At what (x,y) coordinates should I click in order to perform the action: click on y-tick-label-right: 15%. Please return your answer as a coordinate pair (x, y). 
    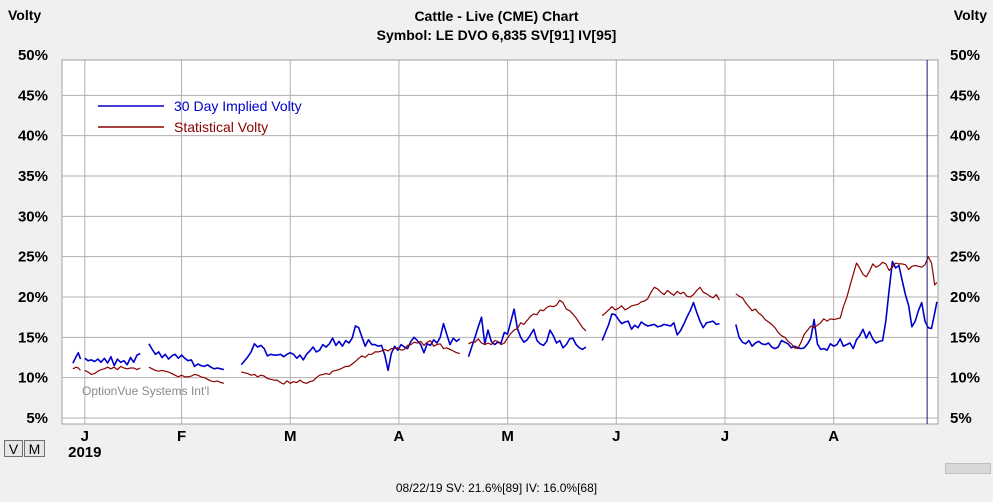
    Looking at the image, I should click on (965, 337).